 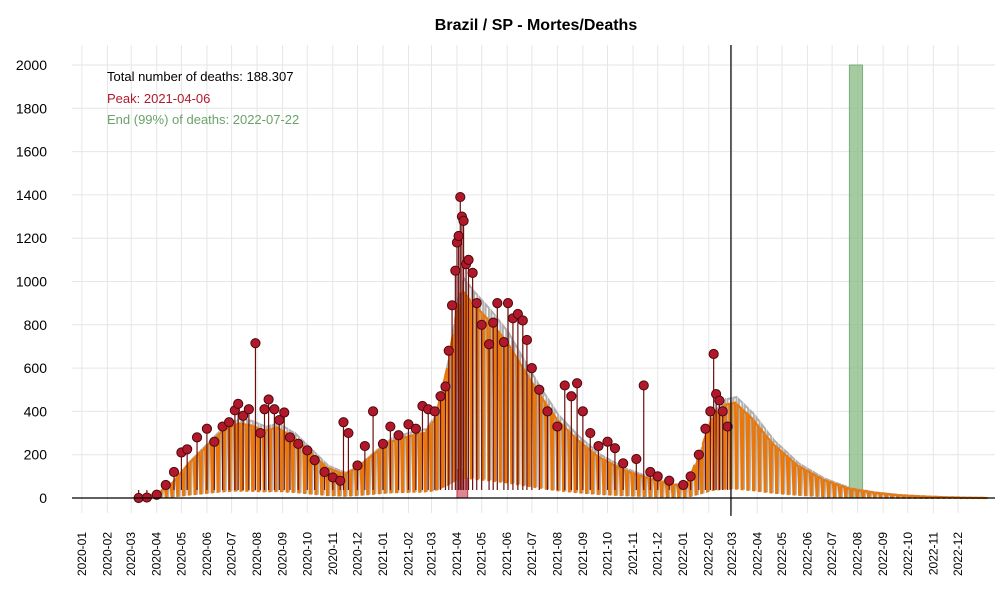 What do you see at coordinates (31, 195) in the screenshot?
I see `y-tick-label: 1400` at bounding box center [31, 195].